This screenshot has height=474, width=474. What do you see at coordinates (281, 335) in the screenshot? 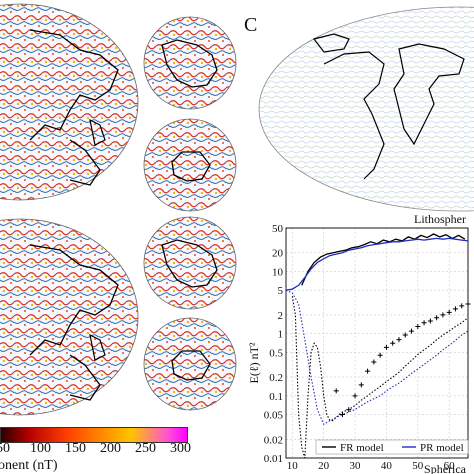
I see `y-tick-label: 1` at bounding box center [281, 335].